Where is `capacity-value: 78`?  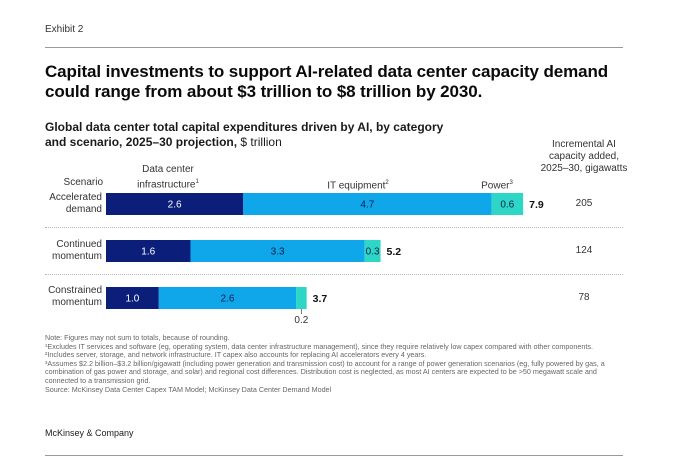
capacity-value: 78 is located at coordinates (584, 297).